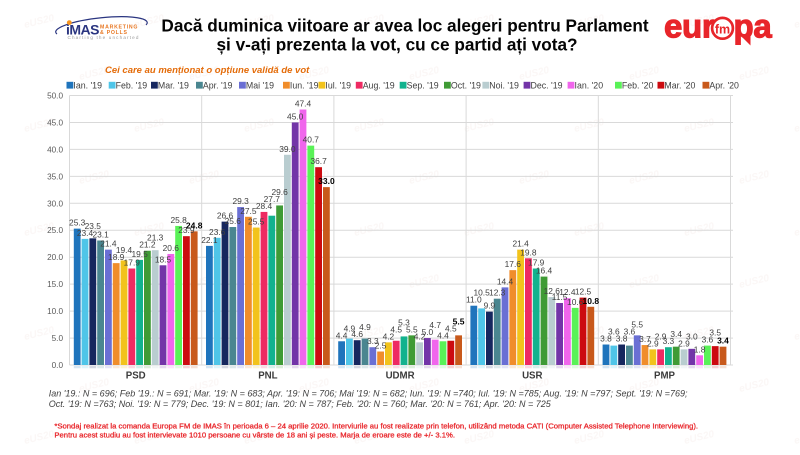 The height and width of the screenshot is (455, 800). Describe the element at coordinates (622, 339) in the screenshot. I see `svg-text: 3.8` at that location.